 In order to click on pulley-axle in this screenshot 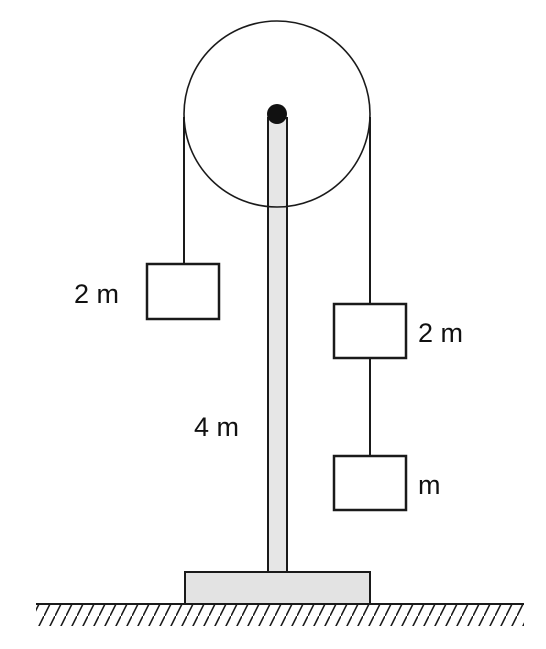, I will do `click(277, 114)`.